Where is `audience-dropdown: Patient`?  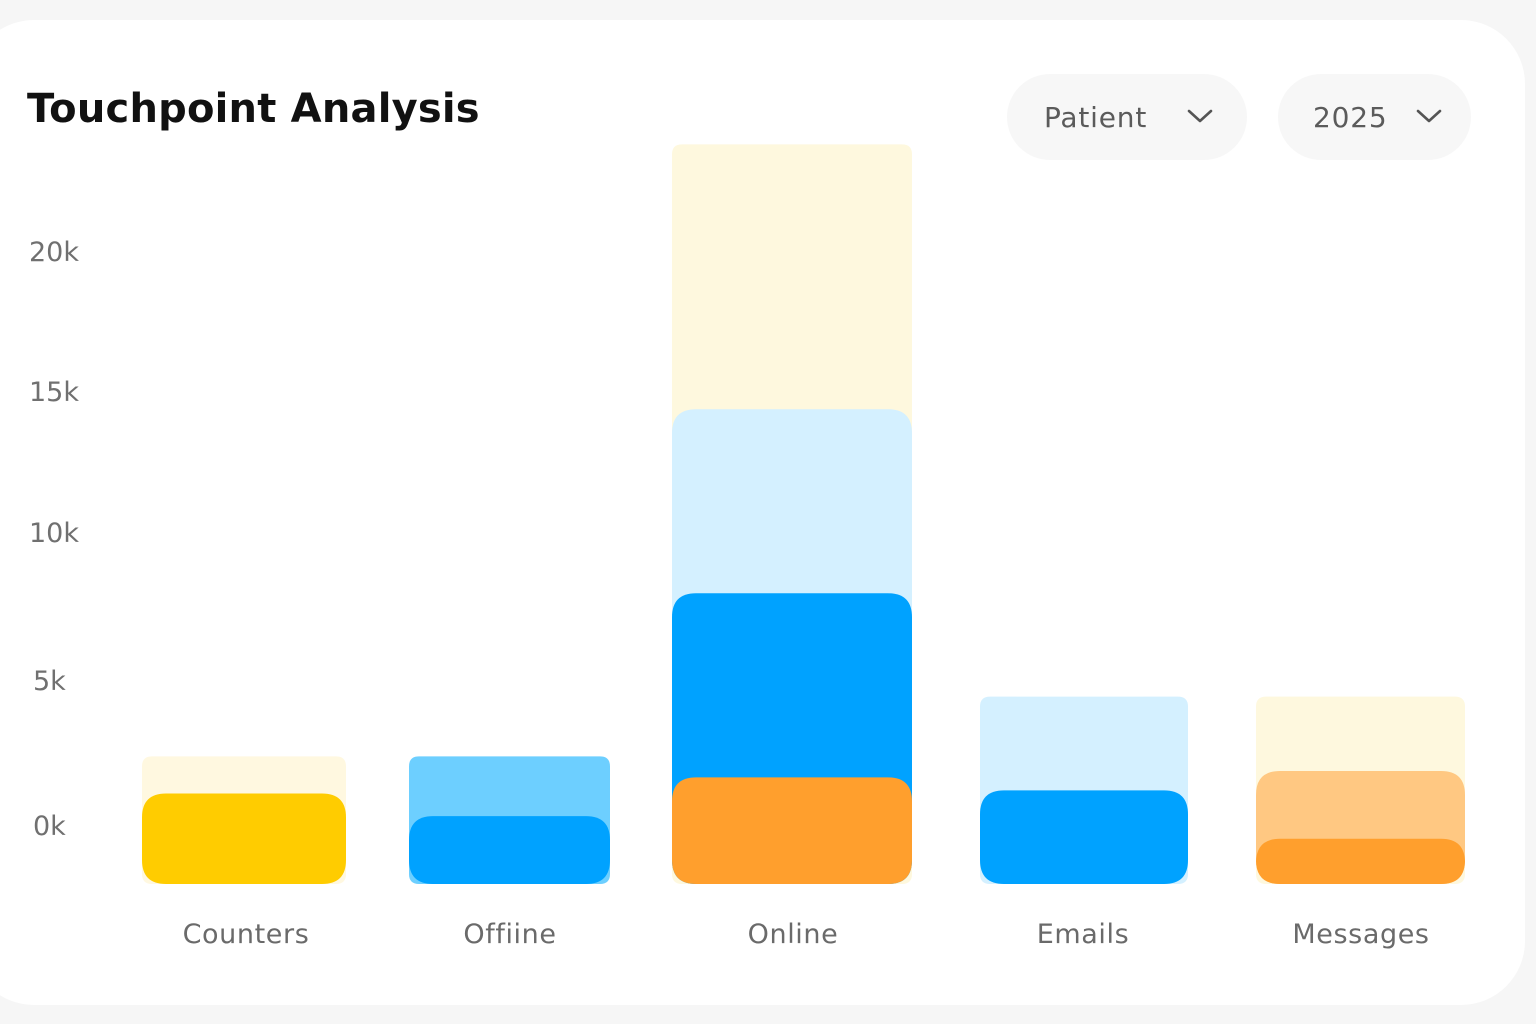
audience-dropdown: Patient is located at coordinates (1127, 117).